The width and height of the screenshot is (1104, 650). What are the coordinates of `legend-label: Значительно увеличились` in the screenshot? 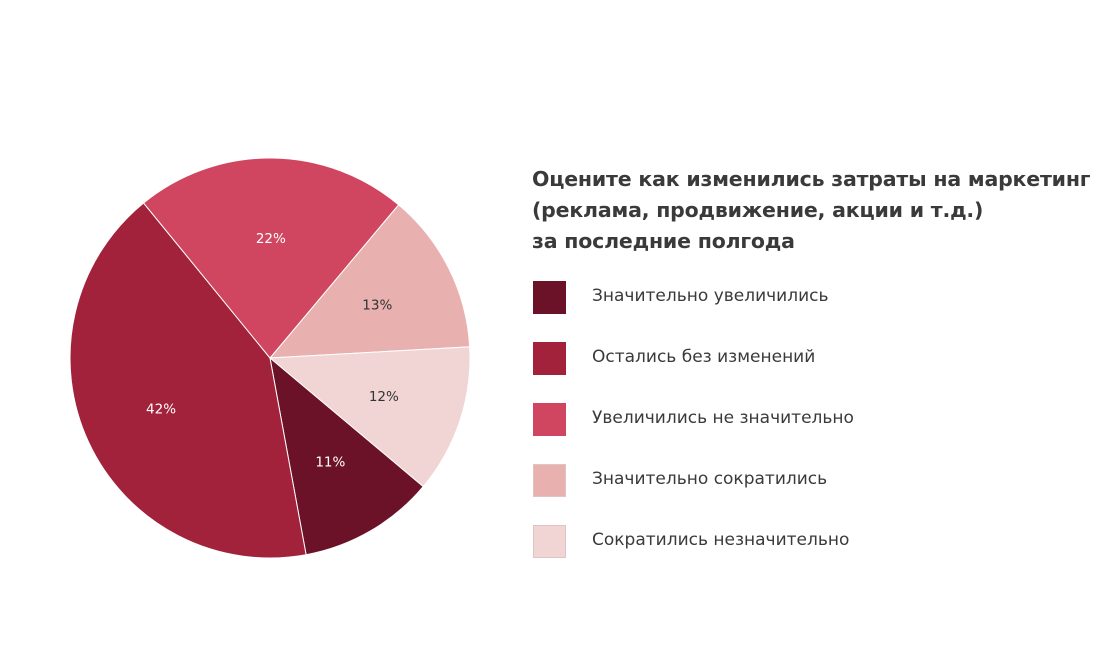 It's located at (710, 296).